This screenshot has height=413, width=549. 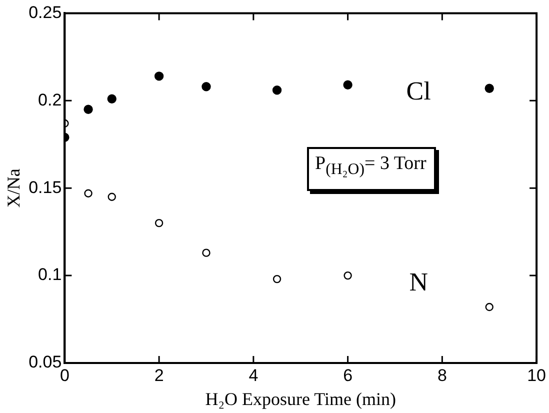 I want to click on x-tick-label: 10, so click(x=536, y=375).